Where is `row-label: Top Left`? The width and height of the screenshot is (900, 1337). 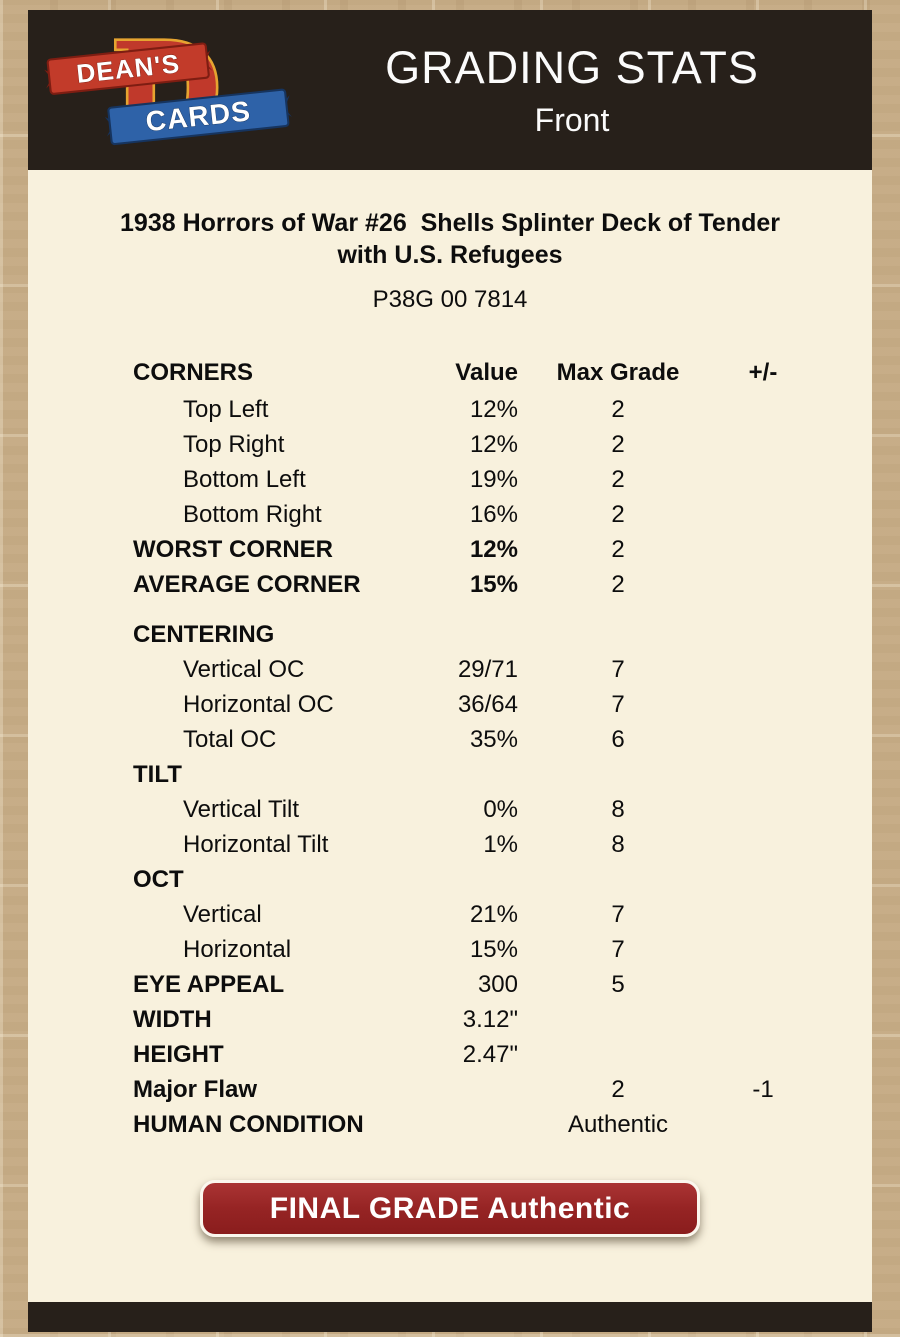 row-label: Top Left is located at coordinates (226, 409).